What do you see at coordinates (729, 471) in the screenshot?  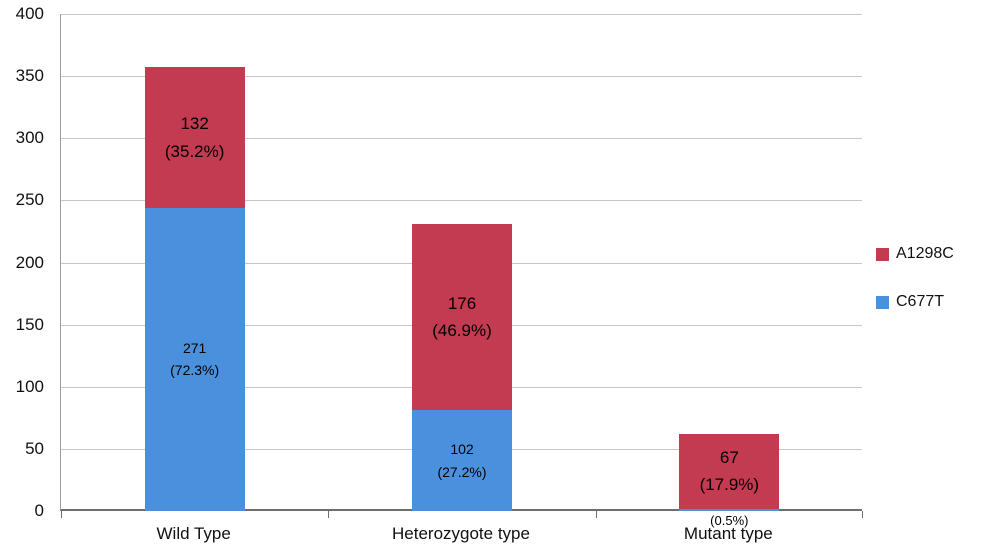 I see `bar-segment-a1298c-mutant-type` at bounding box center [729, 471].